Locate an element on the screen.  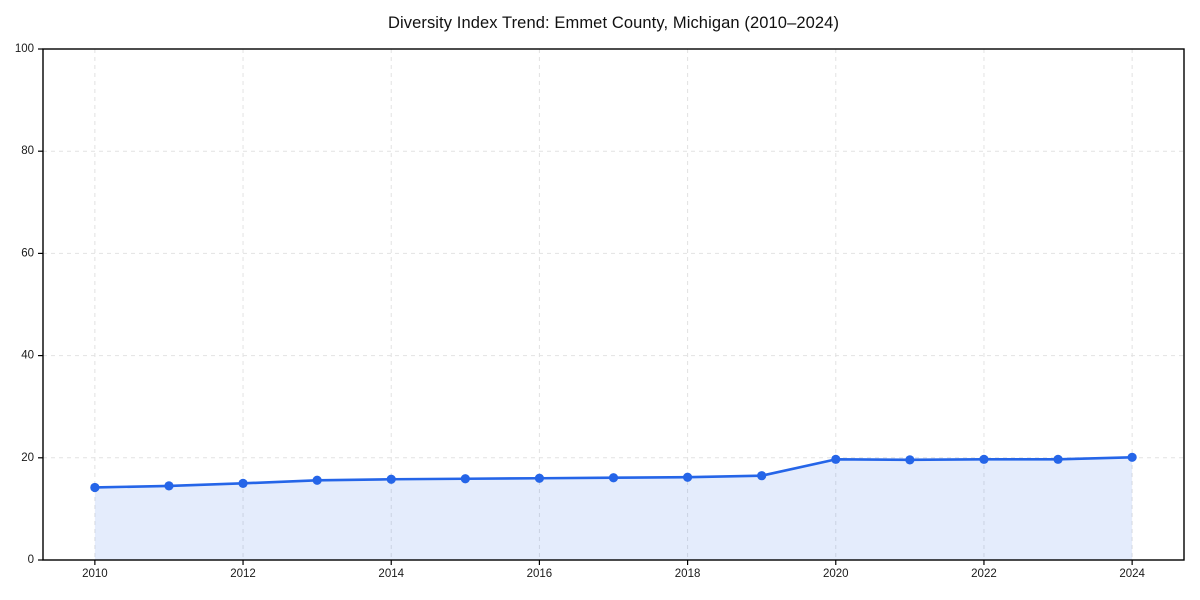
data-point-2021 is located at coordinates (910, 460).